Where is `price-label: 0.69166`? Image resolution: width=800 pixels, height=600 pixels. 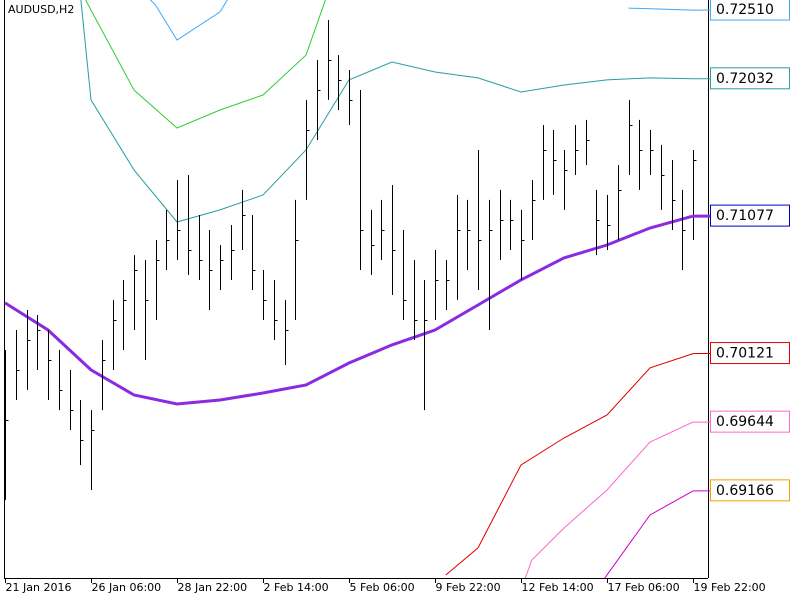 price-label: 0.69166 is located at coordinates (745, 491).